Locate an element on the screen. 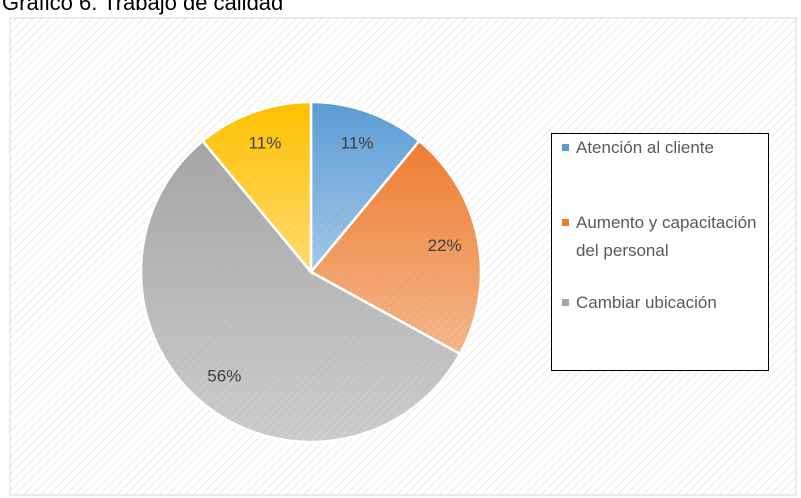 This screenshot has width=801, height=498. data-label: 22% is located at coordinates (445, 245).